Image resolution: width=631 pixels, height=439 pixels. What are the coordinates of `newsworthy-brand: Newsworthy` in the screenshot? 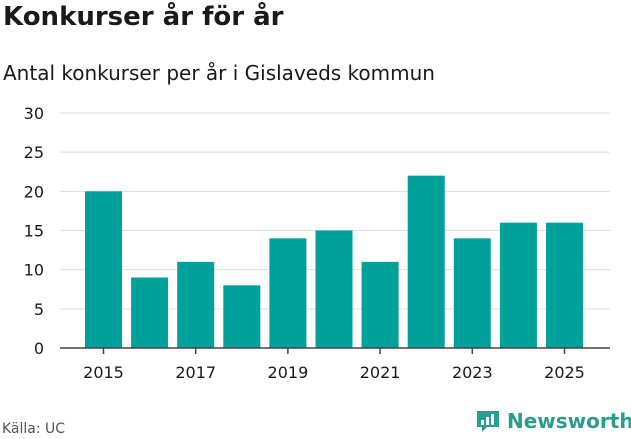 It's located at (553, 421).